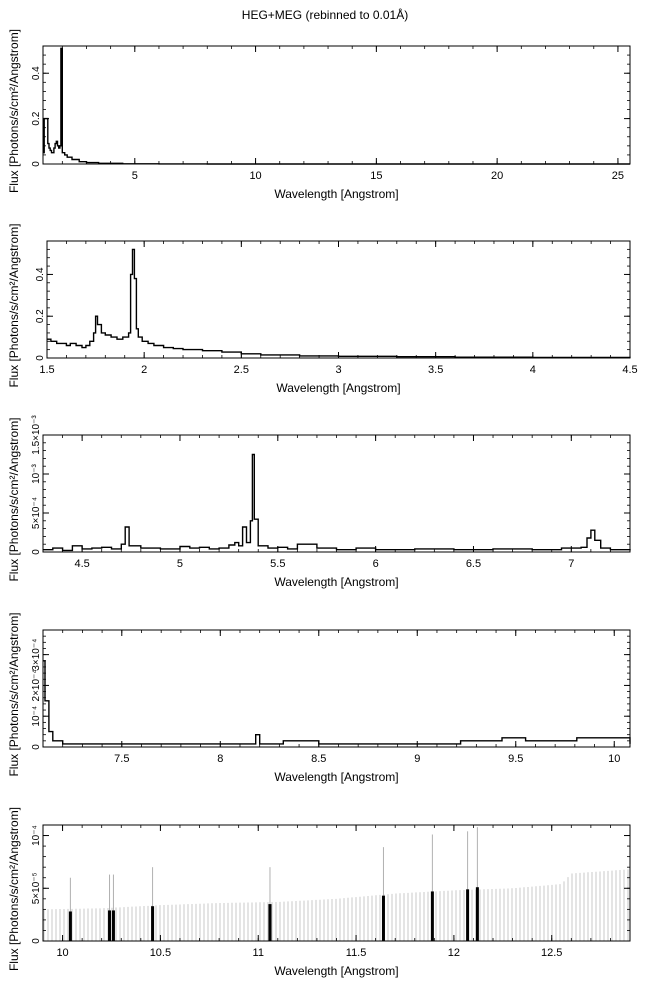  I want to click on x-tick-label: 3, so click(338, 370).